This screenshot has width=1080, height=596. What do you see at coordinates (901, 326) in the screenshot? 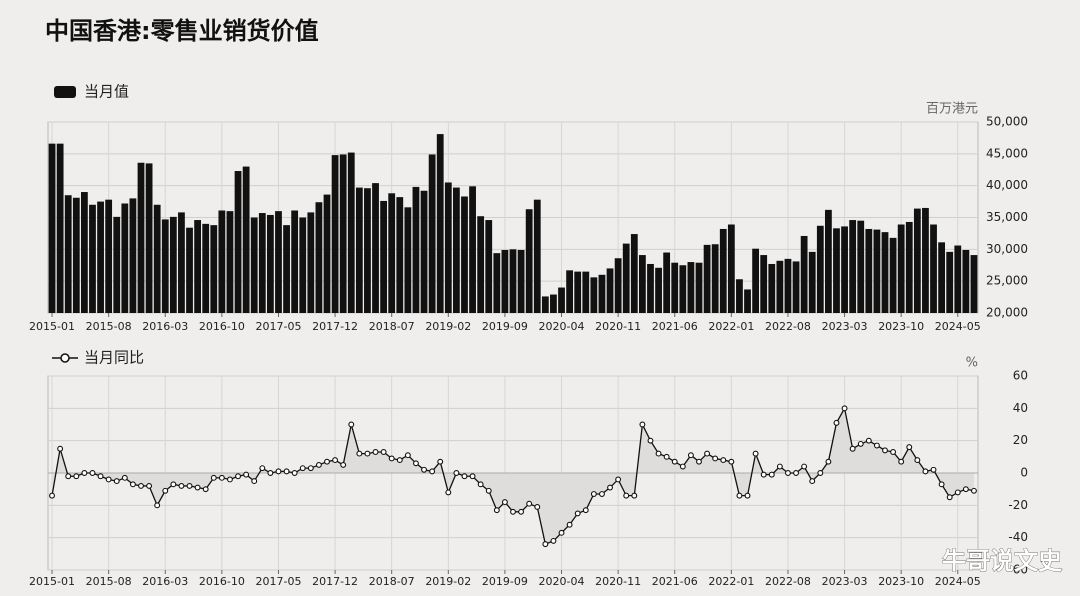
I see `x-tick-label: 2023-10` at bounding box center [901, 326].